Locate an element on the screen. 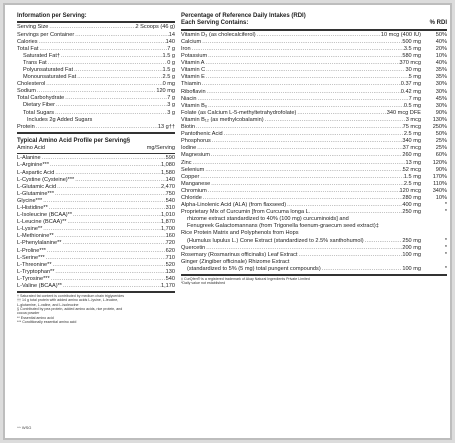 The width and height of the screenshot is (455, 443). row-label: L-Threonine** is located at coordinates (34, 264).